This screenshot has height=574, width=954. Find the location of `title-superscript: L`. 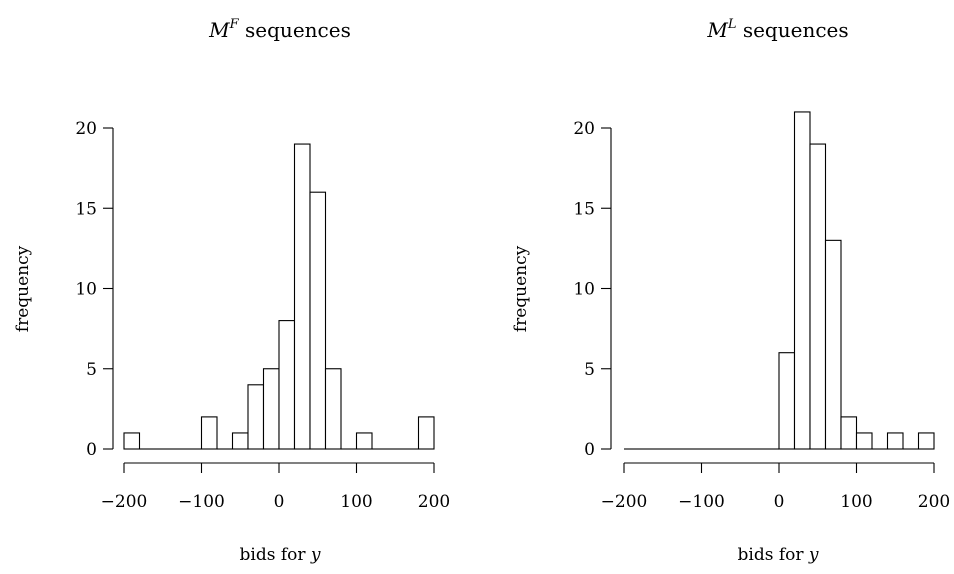

title-superscript: L is located at coordinates (732, 24).